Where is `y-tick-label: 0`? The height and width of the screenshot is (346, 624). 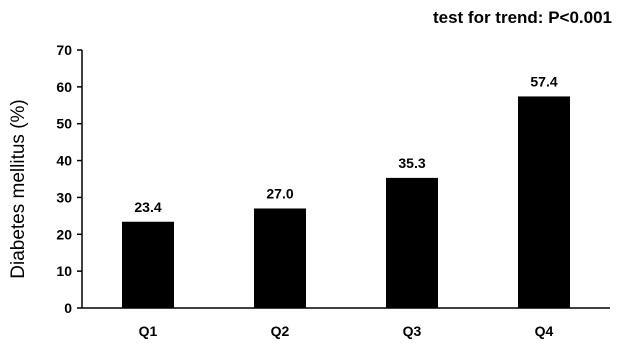
y-tick-label: 0 is located at coordinates (68, 308).